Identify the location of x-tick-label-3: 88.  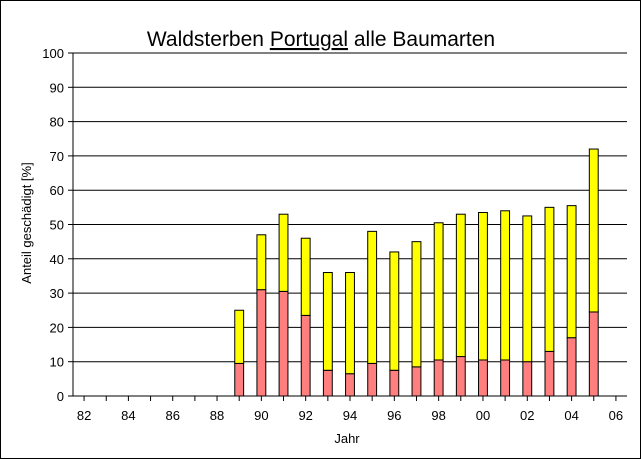
(217, 415).